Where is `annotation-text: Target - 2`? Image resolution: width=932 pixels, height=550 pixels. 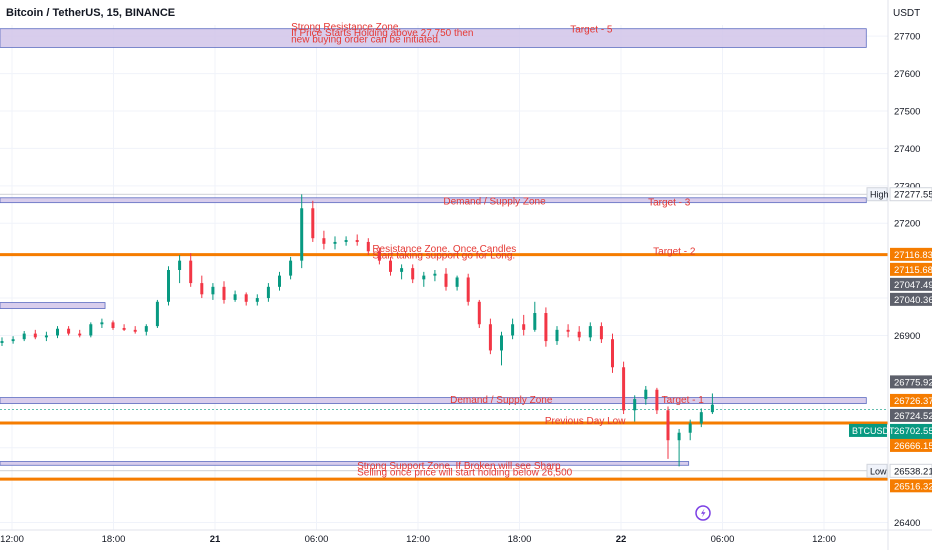 annotation-text: Target - 2 is located at coordinates (674, 252).